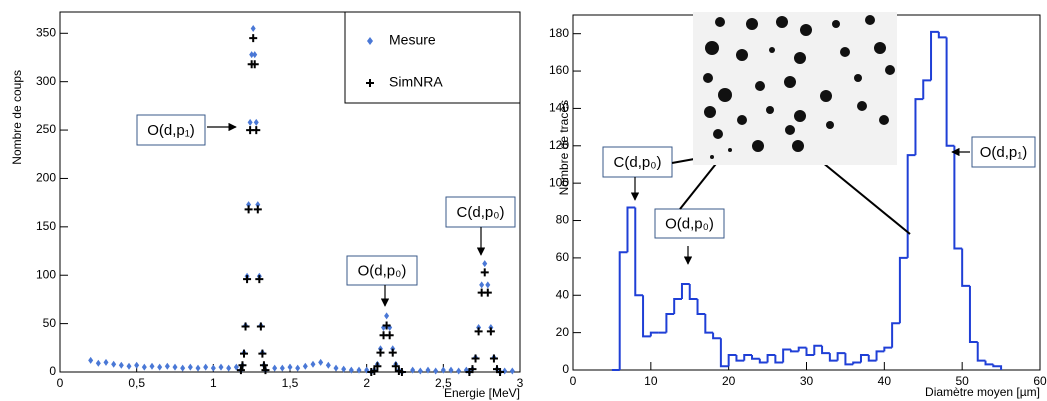  What do you see at coordinates (46, 32) in the screenshot?
I see `y-tick-label: 350` at bounding box center [46, 32].